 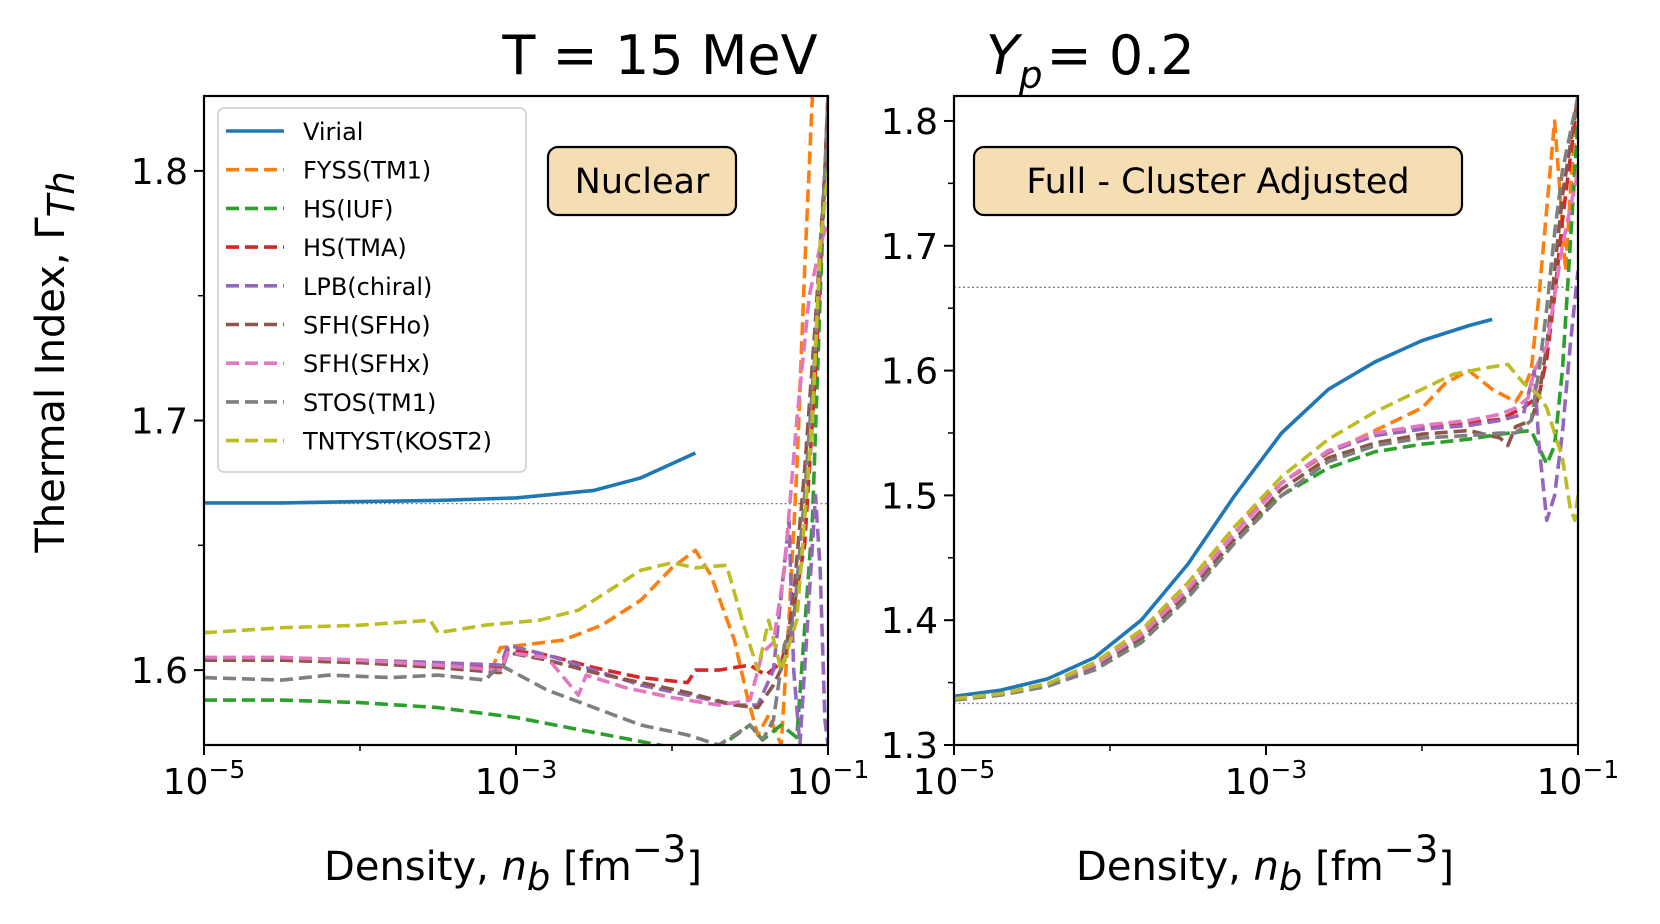 What do you see at coordinates (367, 326) in the screenshot?
I see `legend-label: SFH(SFHo)` at bounding box center [367, 326].